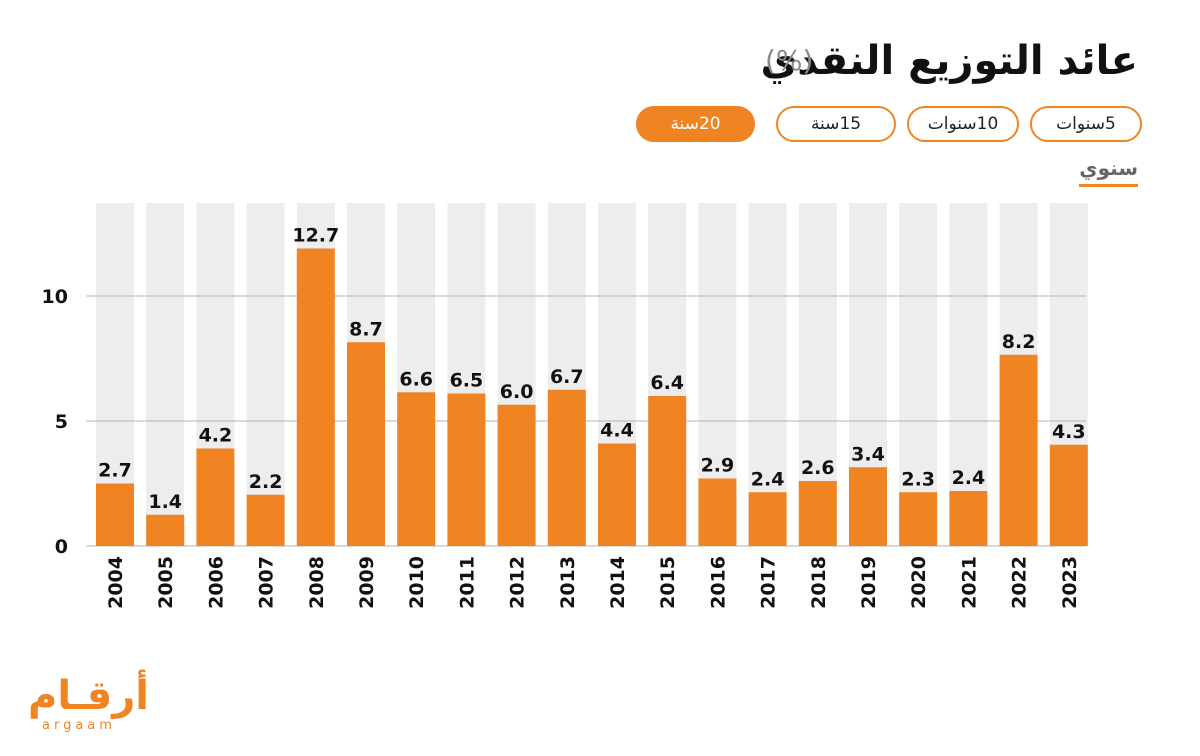  Describe the element at coordinates (366, 329) in the screenshot. I see `data-label: 8.7` at that location.